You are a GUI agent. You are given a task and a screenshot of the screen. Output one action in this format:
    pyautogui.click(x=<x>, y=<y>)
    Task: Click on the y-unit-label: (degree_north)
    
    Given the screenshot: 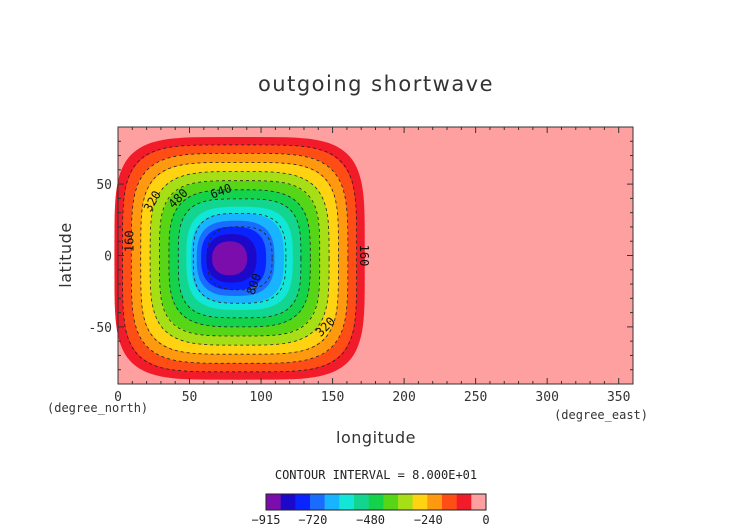 What is the action you would take?
    pyautogui.click(x=97, y=408)
    